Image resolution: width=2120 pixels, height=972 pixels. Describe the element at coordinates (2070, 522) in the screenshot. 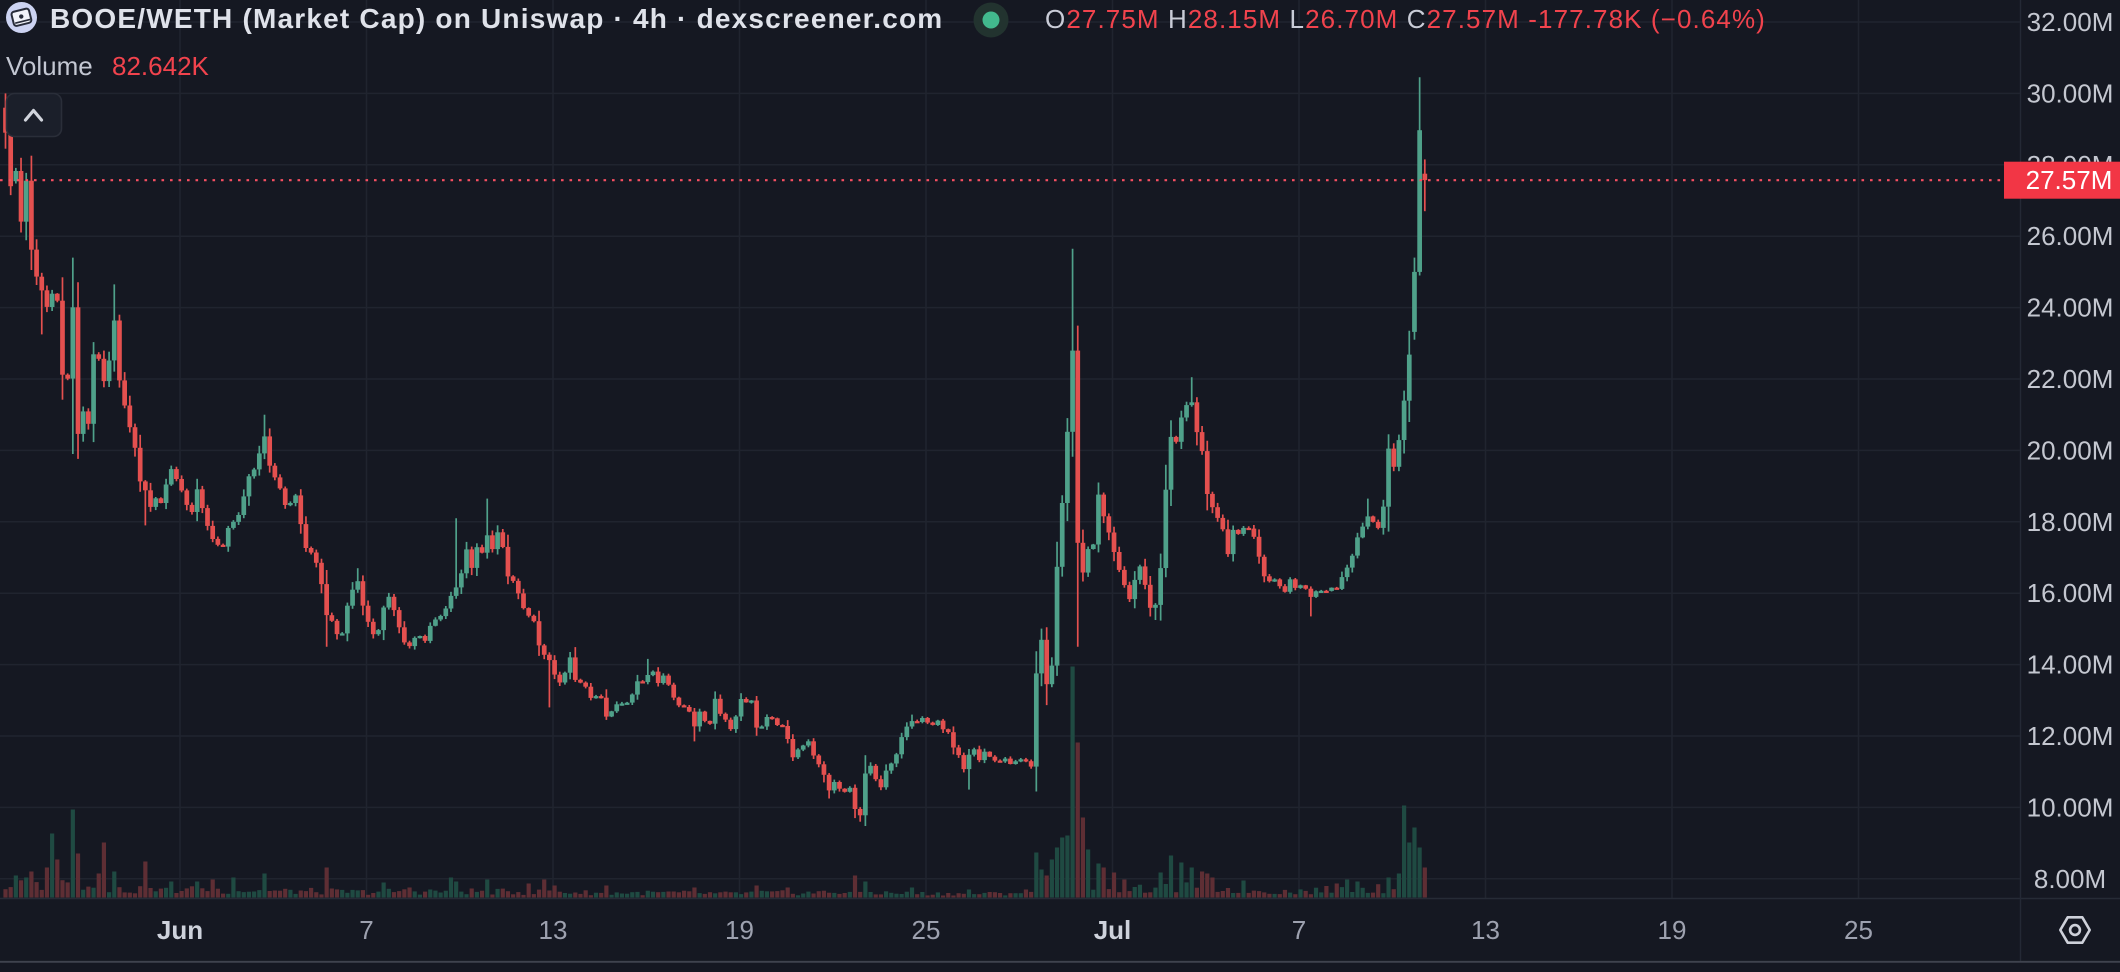

I see `svg-text: 18.00M` at that location.